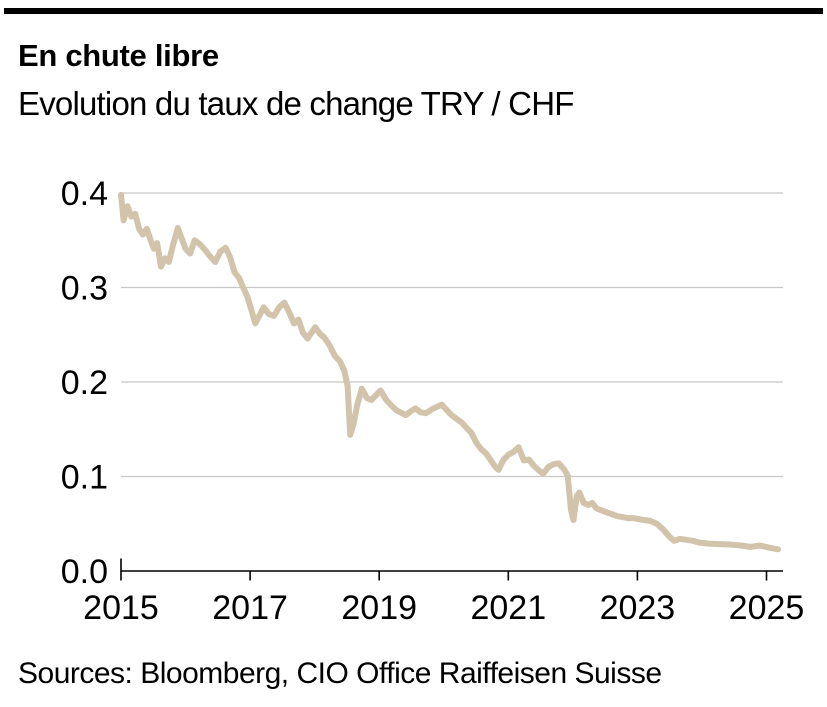 This screenshot has height=707, width=827. I want to click on x-tick-label: 2015, so click(121, 608).